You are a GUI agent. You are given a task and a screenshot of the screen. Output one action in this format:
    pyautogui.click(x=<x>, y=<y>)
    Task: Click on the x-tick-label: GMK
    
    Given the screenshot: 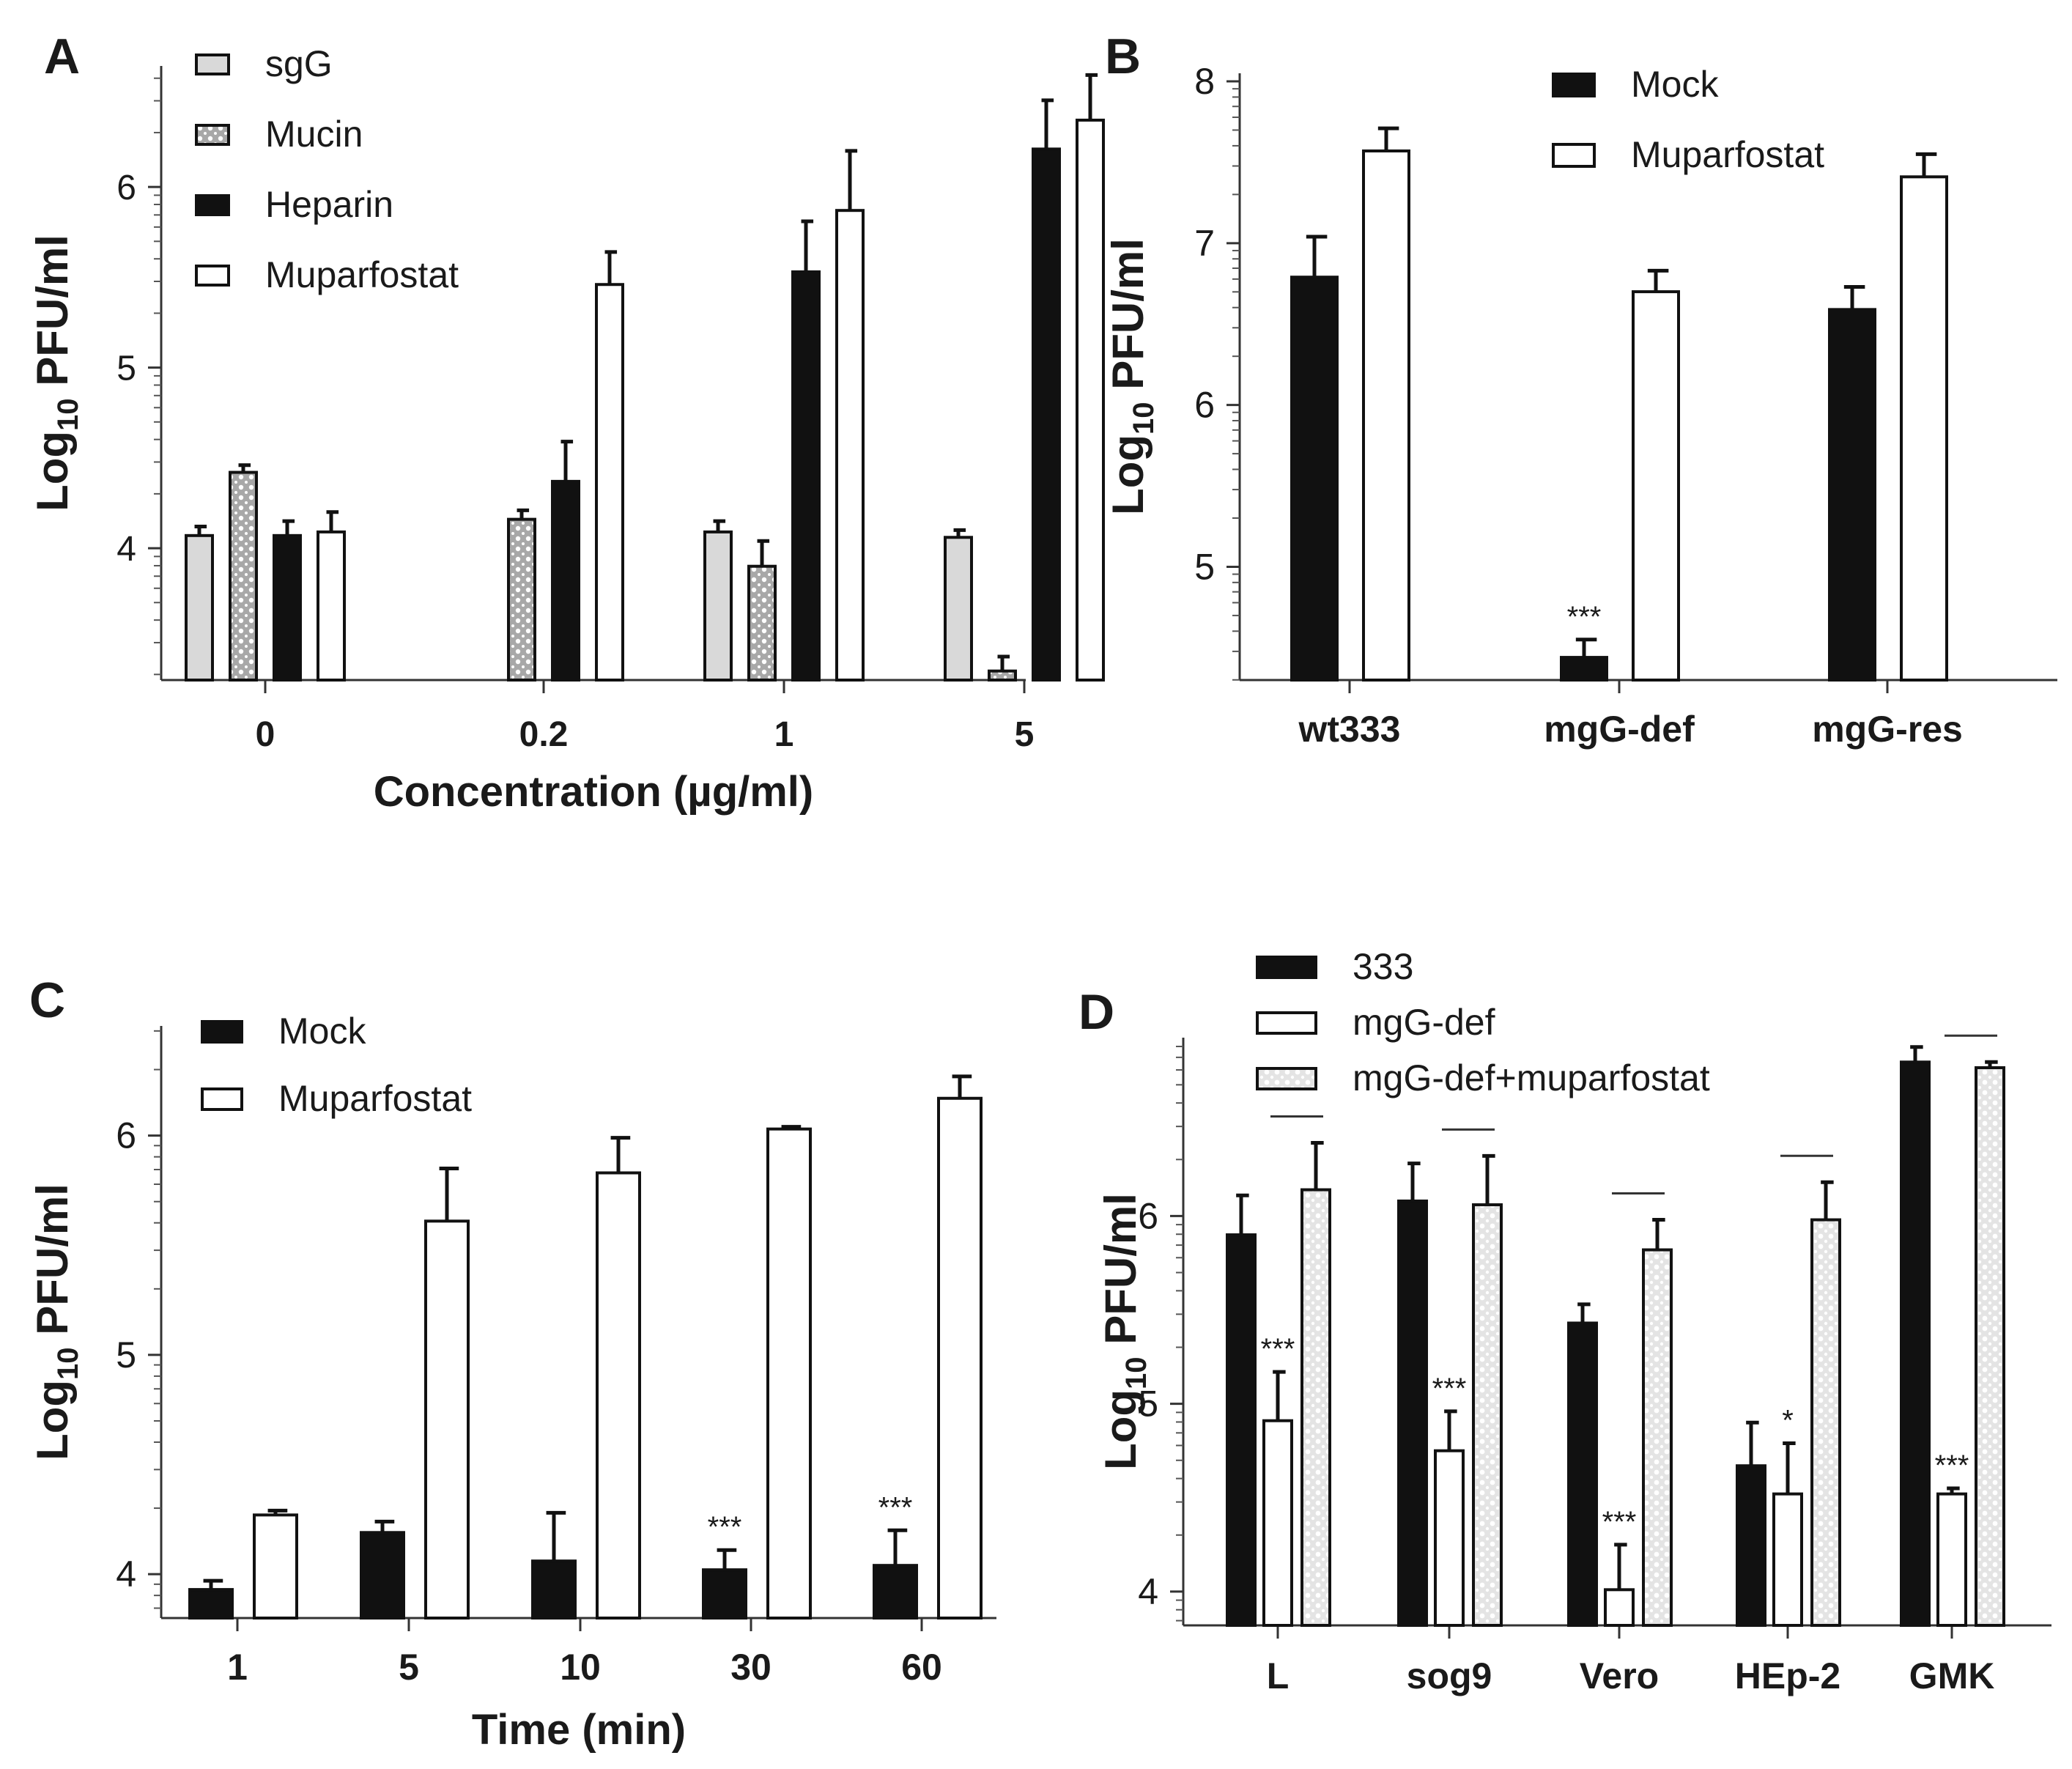 What is the action you would take?
    pyautogui.click(x=1952, y=1675)
    